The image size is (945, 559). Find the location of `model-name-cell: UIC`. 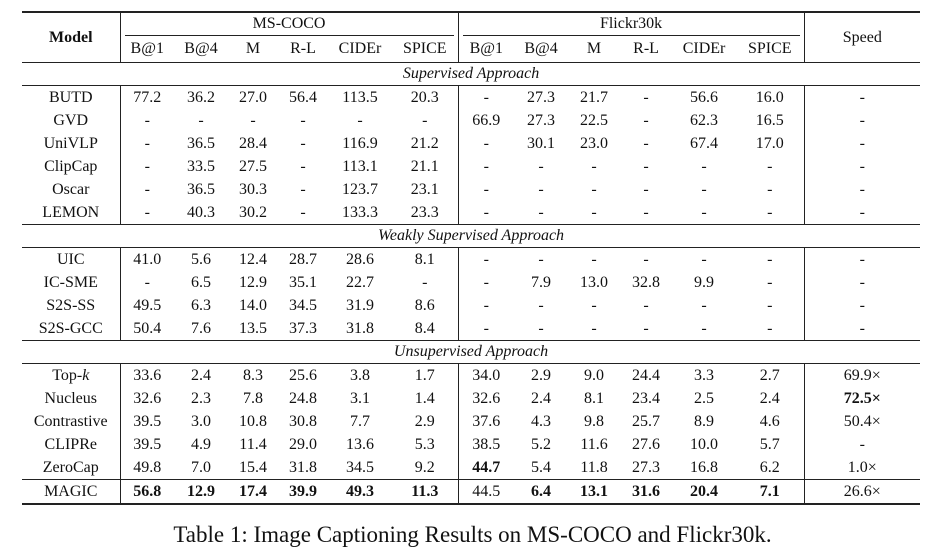

model-name-cell: UIC is located at coordinates (71, 259).